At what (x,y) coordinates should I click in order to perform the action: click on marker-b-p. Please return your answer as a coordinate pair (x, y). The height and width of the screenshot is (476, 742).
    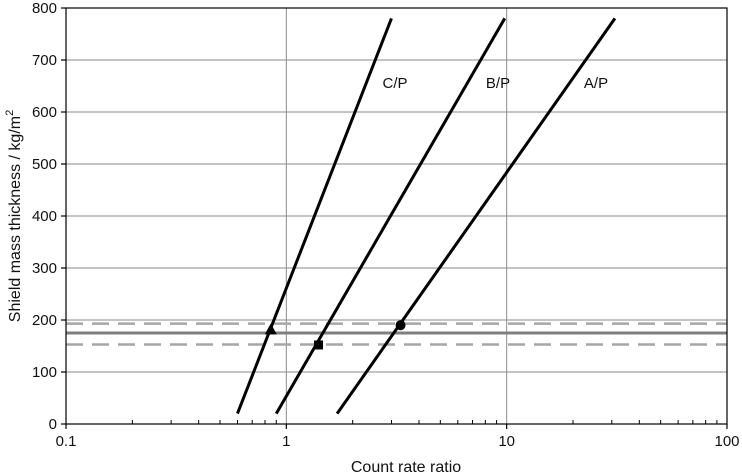
    Looking at the image, I should click on (319, 345).